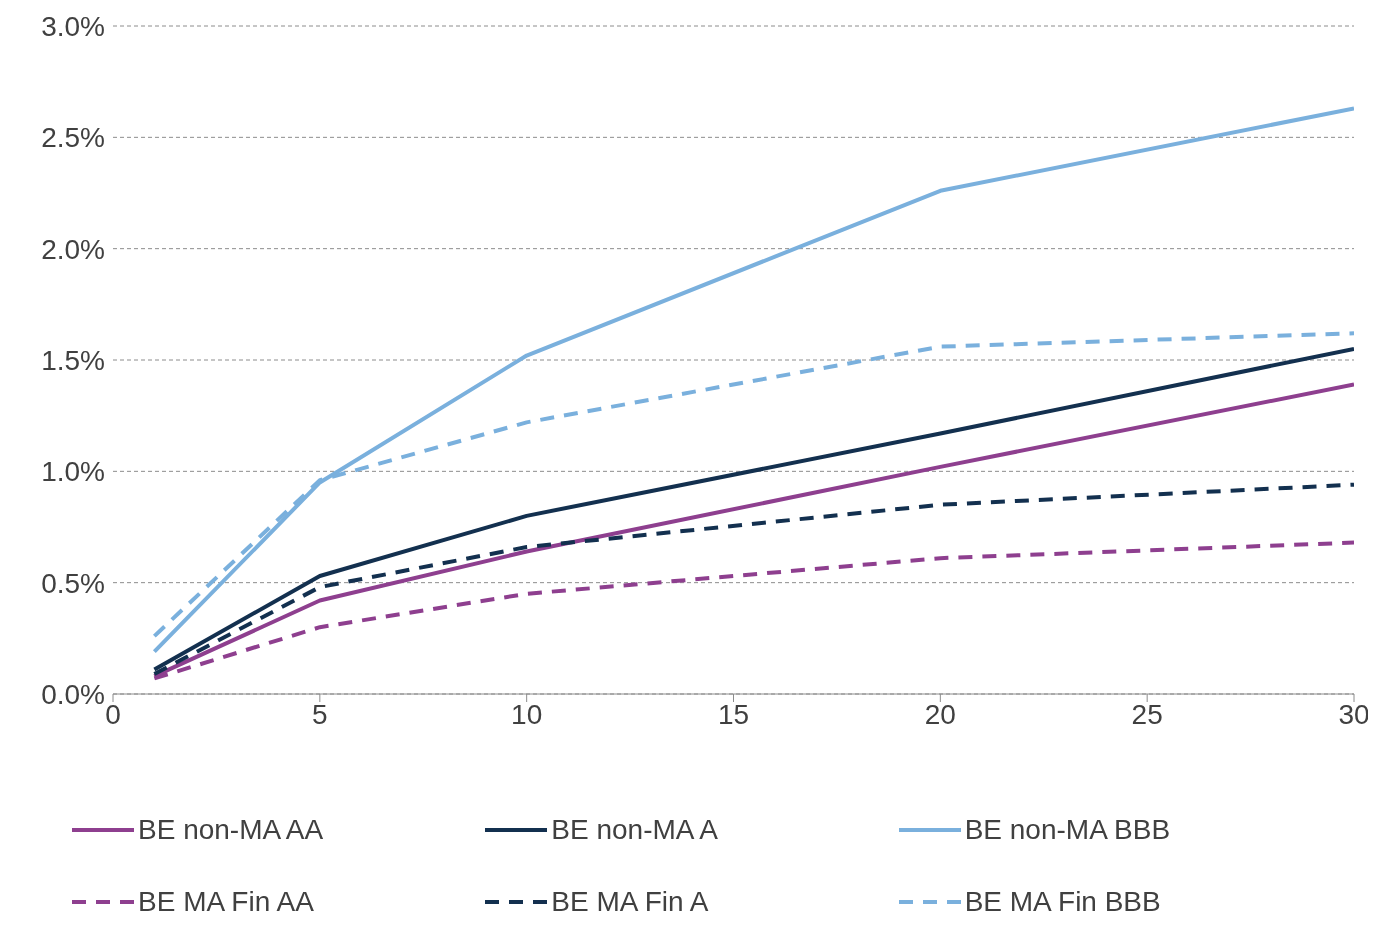 The width and height of the screenshot is (1378, 940). Describe the element at coordinates (1067, 830) in the screenshot. I see `legend-label: BE non-MA BBB` at that location.